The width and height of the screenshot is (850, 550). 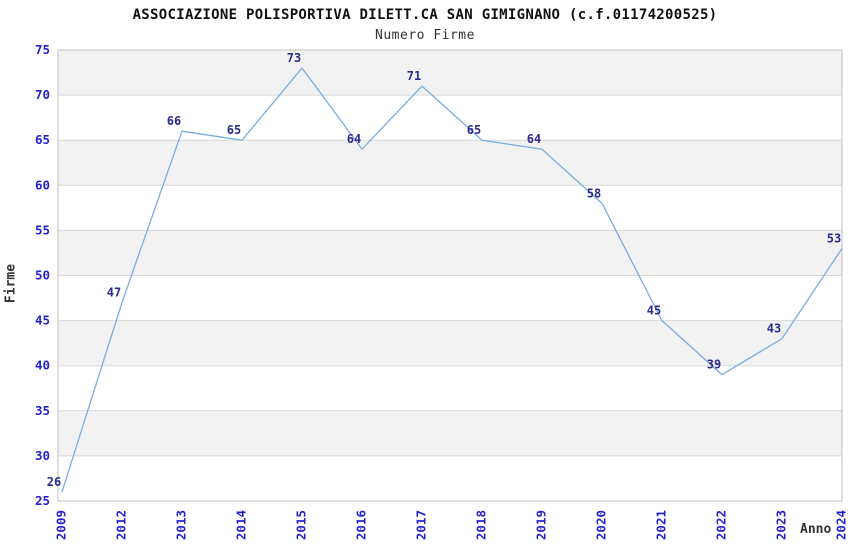 I want to click on data-label: 39, so click(x=714, y=365).